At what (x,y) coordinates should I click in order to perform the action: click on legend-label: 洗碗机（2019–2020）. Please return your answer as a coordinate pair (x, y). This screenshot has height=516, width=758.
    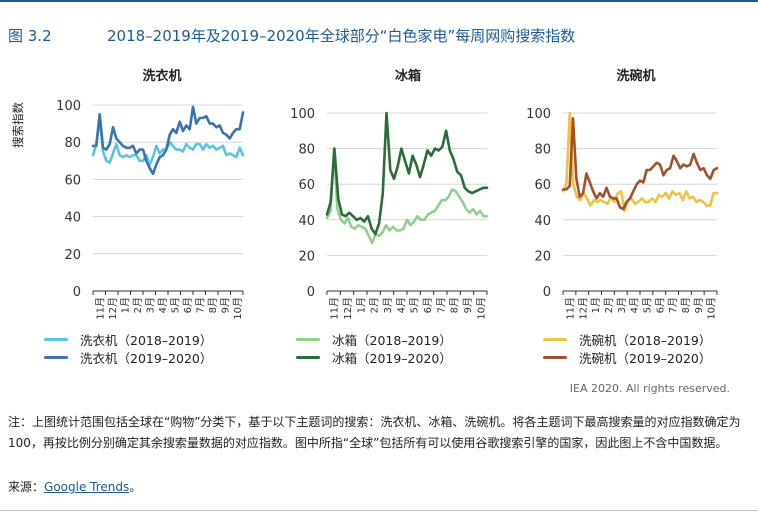
    Looking at the image, I should click on (645, 358).